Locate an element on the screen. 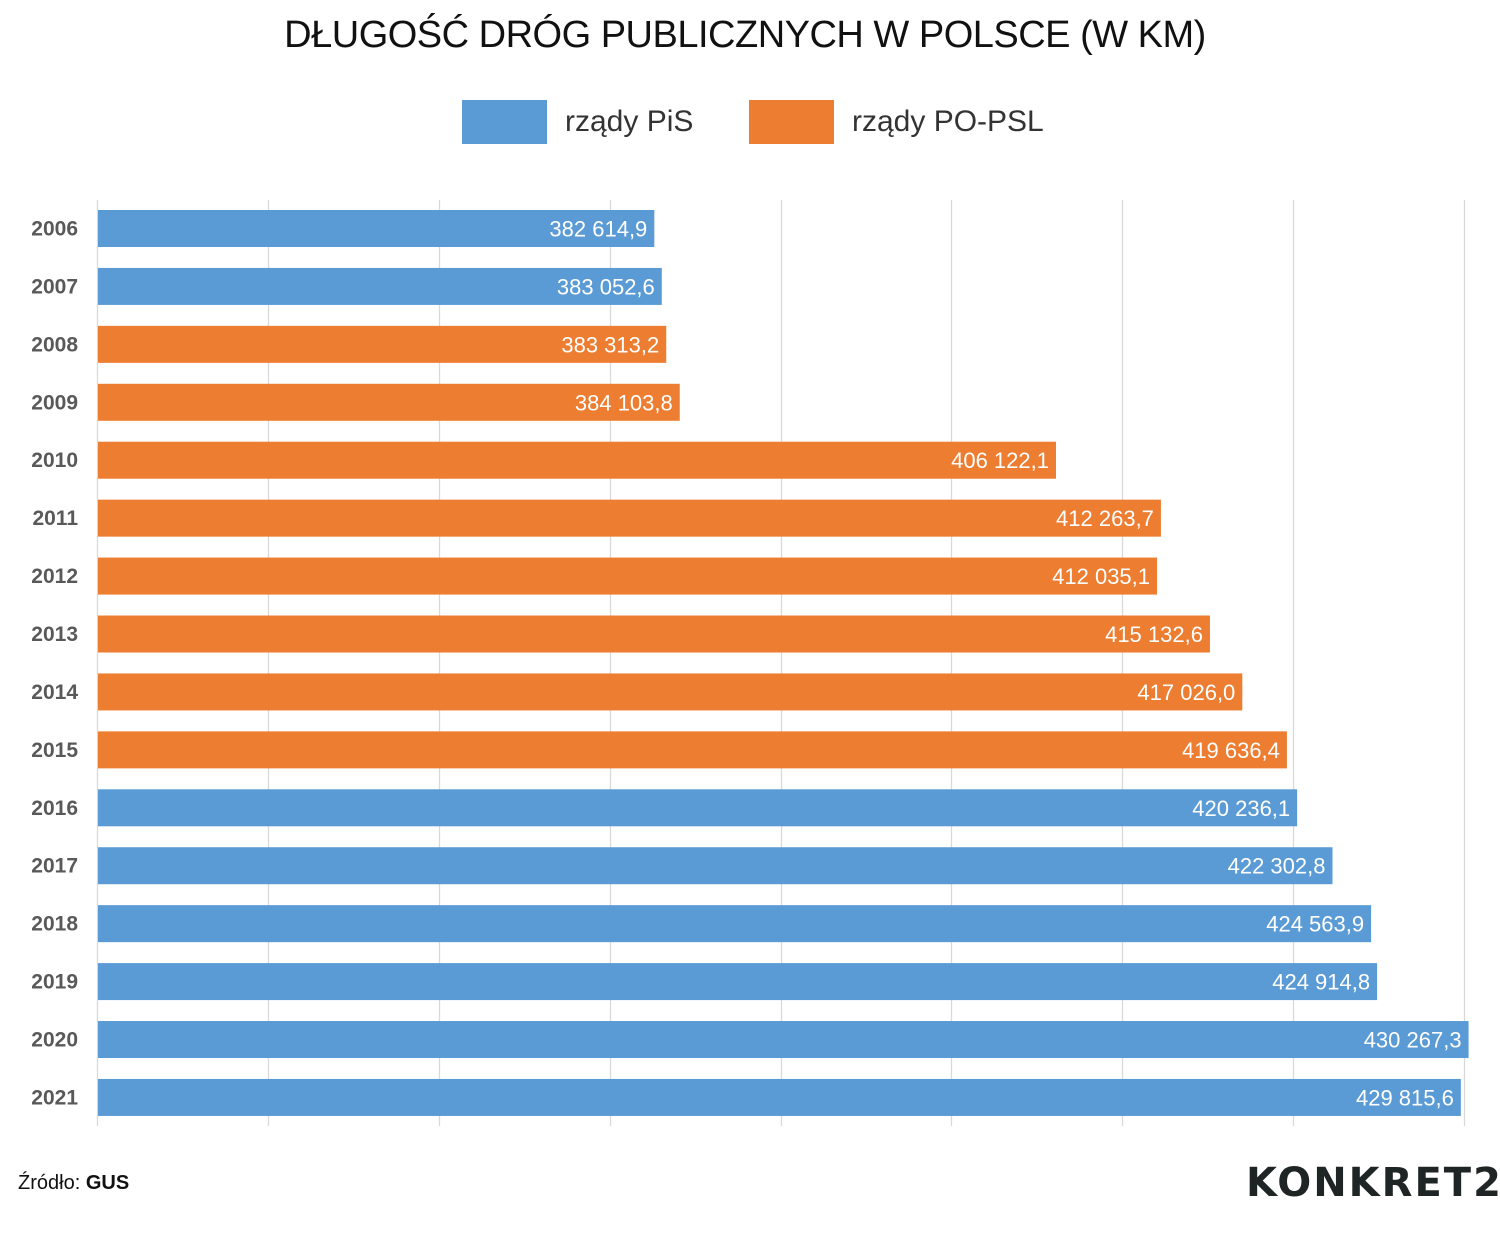 The image size is (1500, 1234). data-label-2020: 430 267,3 is located at coordinates (1413, 1040).